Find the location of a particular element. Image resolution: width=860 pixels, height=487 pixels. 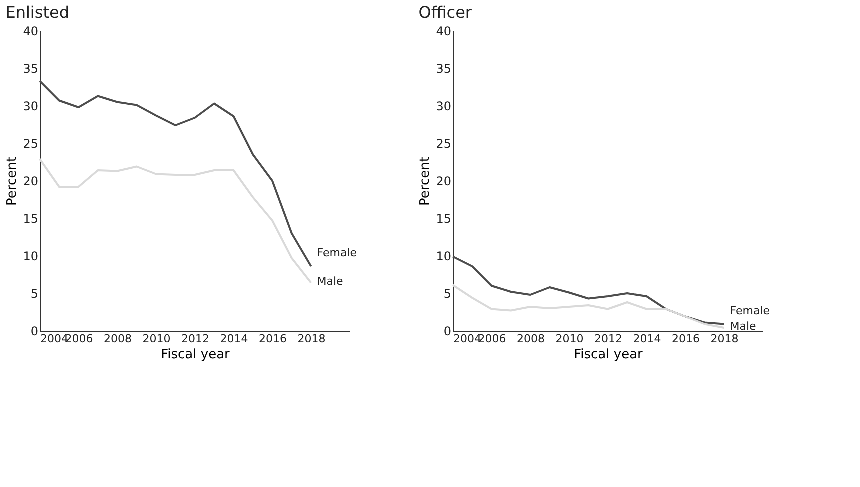

chart-title: Officer is located at coordinates (445, 12).